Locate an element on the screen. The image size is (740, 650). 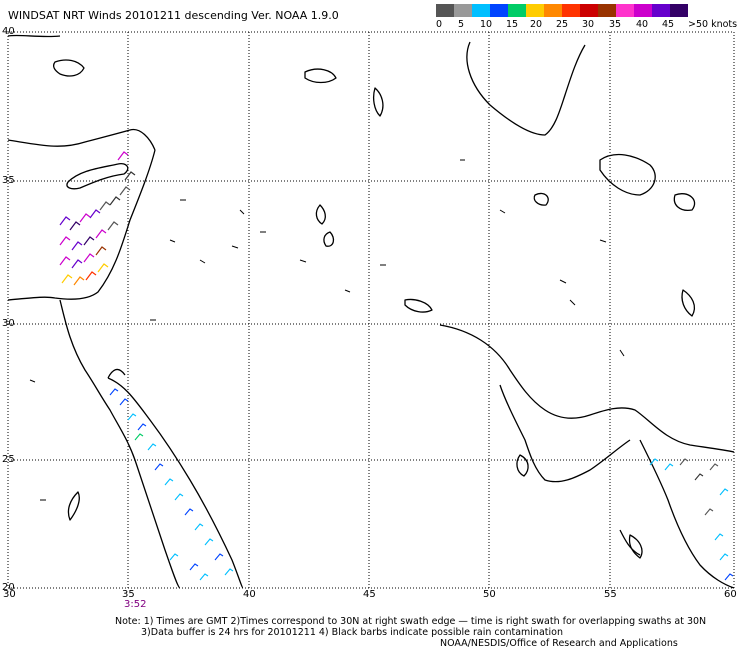
swath-time-label: 3:52 is located at coordinates (135, 604).